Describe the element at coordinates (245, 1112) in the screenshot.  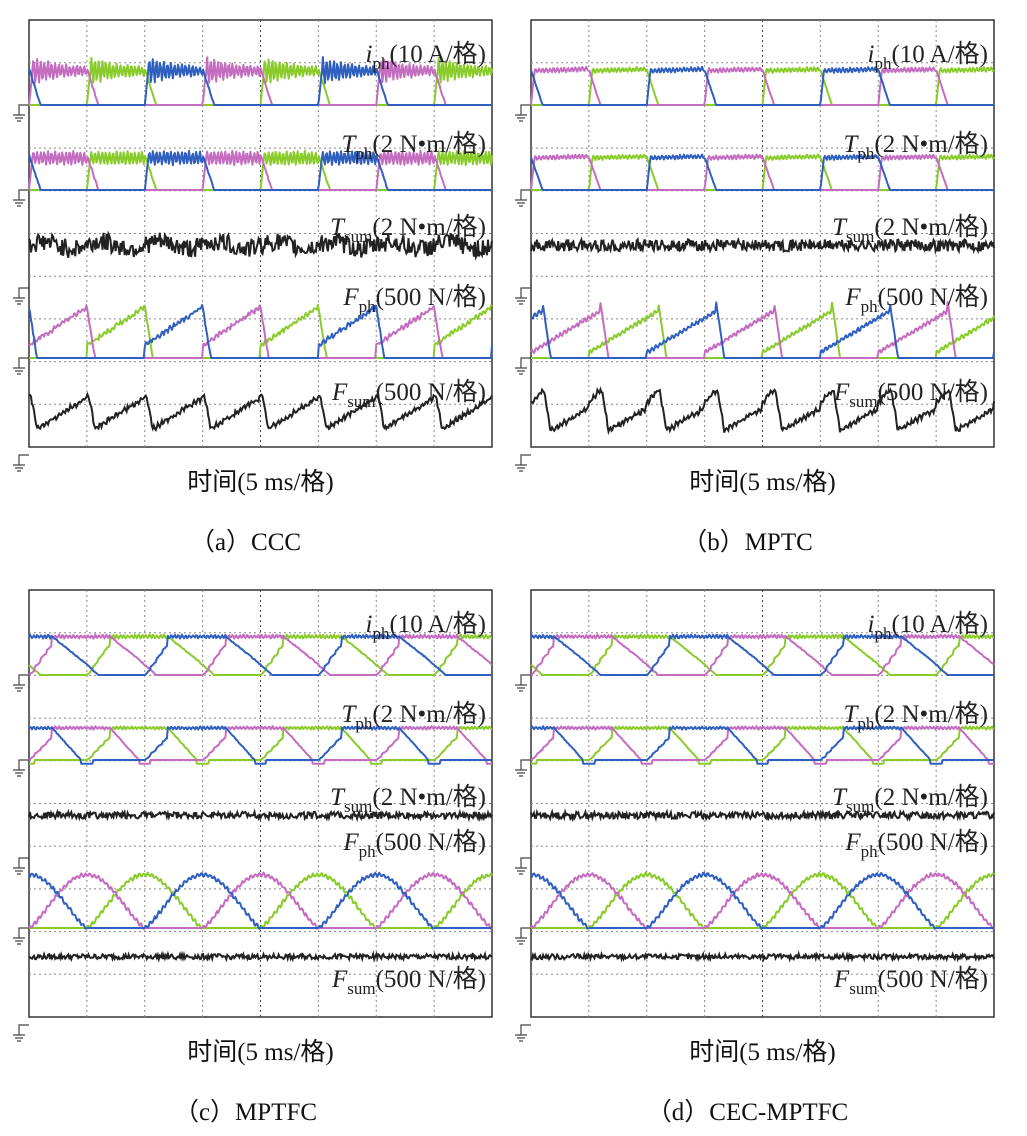
I see `subfigure-caption: （c）MPTFC` at that location.